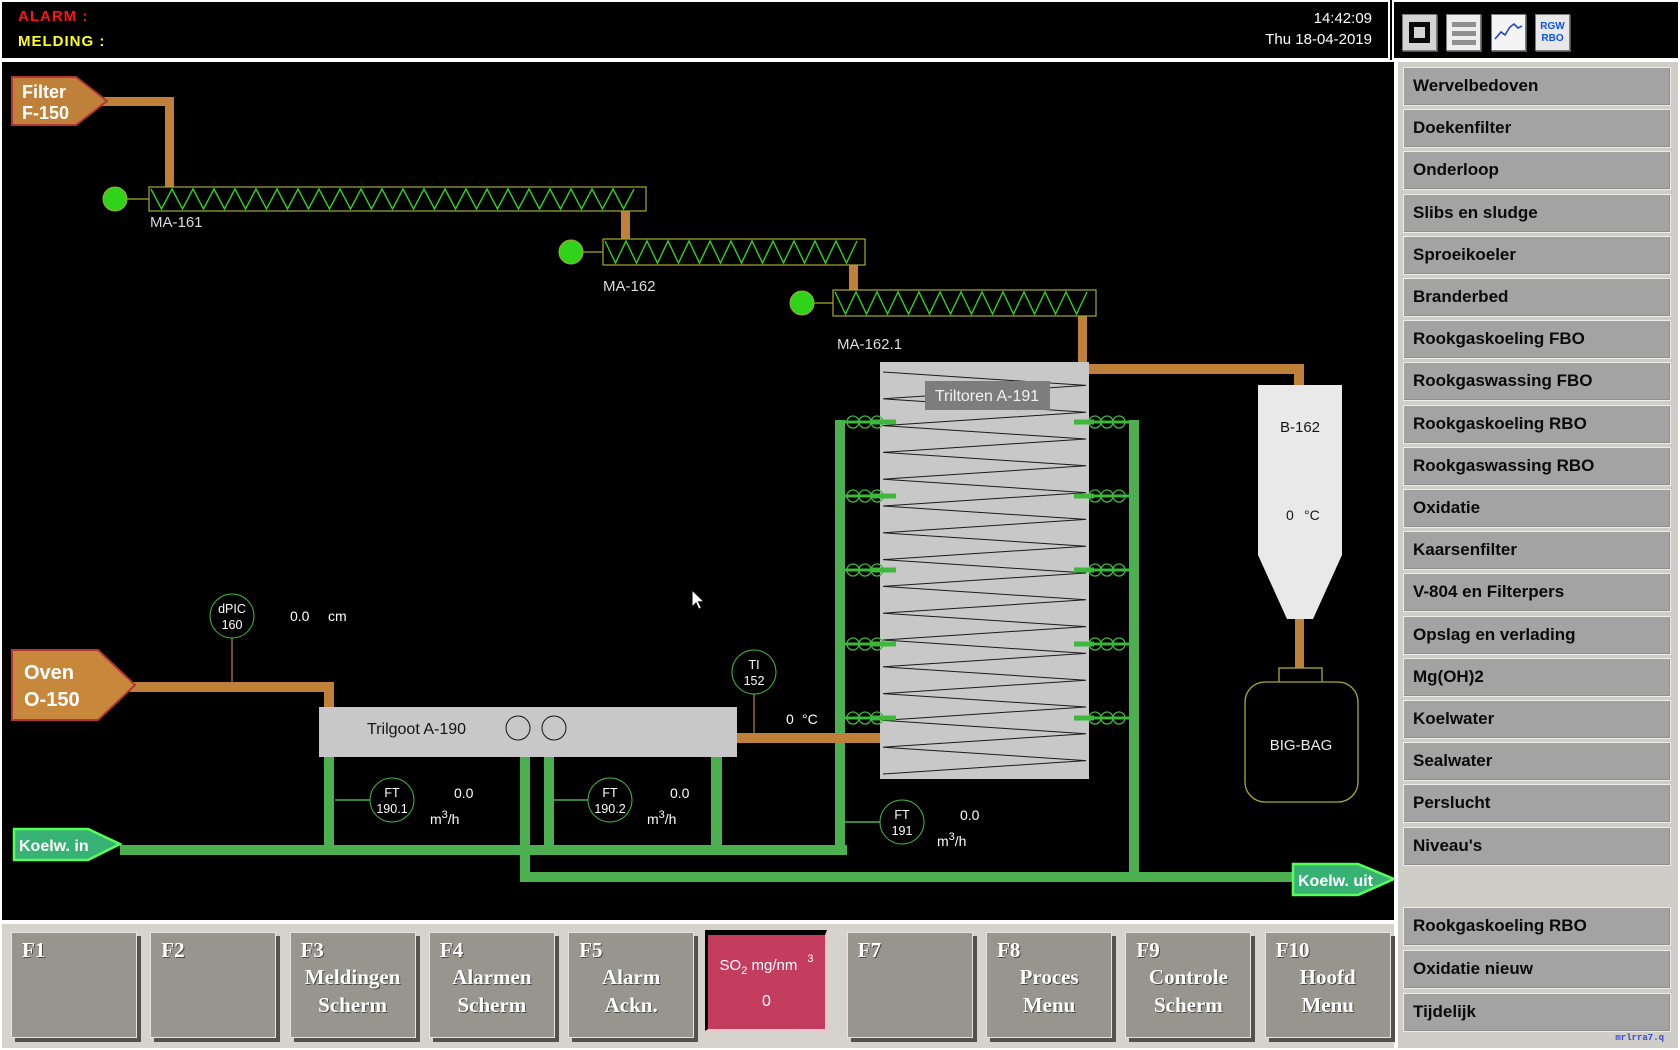  What do you see at coordinates (661, 818) in the screenshot?
I see `ft1902-unit: m3/h` at bounding box center [661, 818].